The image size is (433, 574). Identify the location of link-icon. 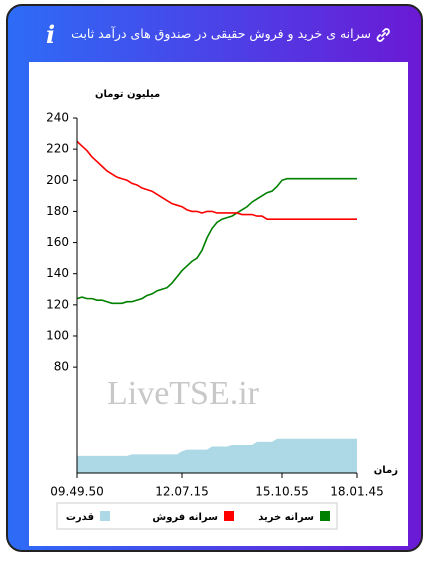
(383, 35).